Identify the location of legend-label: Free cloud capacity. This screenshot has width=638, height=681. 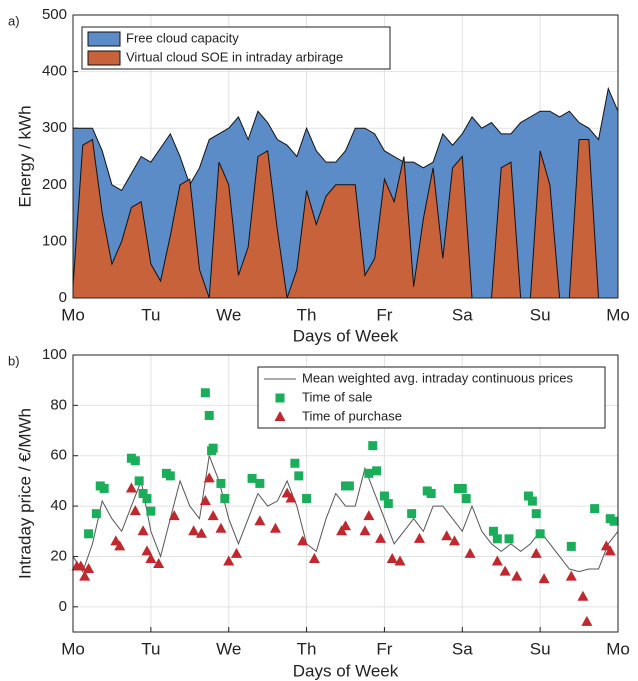
(182, 37).